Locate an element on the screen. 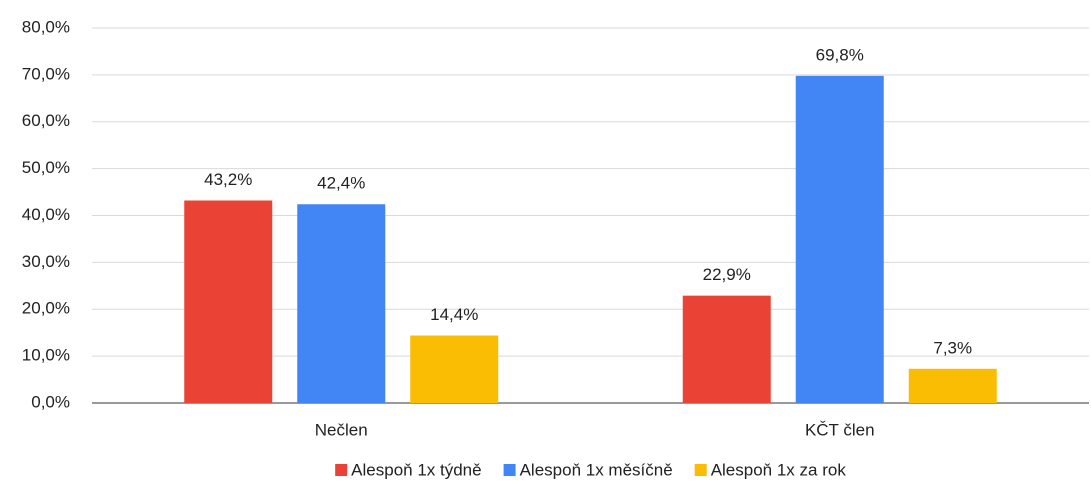  y-tick-label: 60,0% is located at coordinates (46, 120).